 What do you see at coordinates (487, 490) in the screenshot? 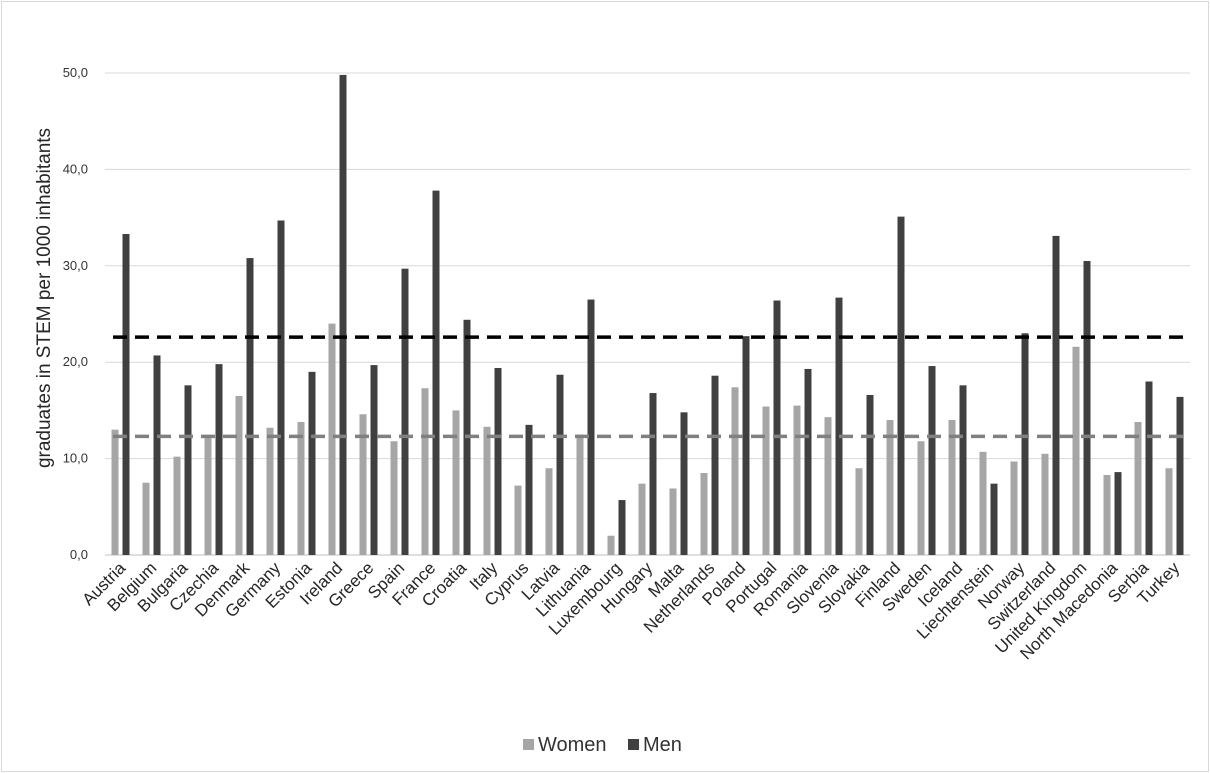
I see `bar-women-italy` at bounding box center [487, 490].